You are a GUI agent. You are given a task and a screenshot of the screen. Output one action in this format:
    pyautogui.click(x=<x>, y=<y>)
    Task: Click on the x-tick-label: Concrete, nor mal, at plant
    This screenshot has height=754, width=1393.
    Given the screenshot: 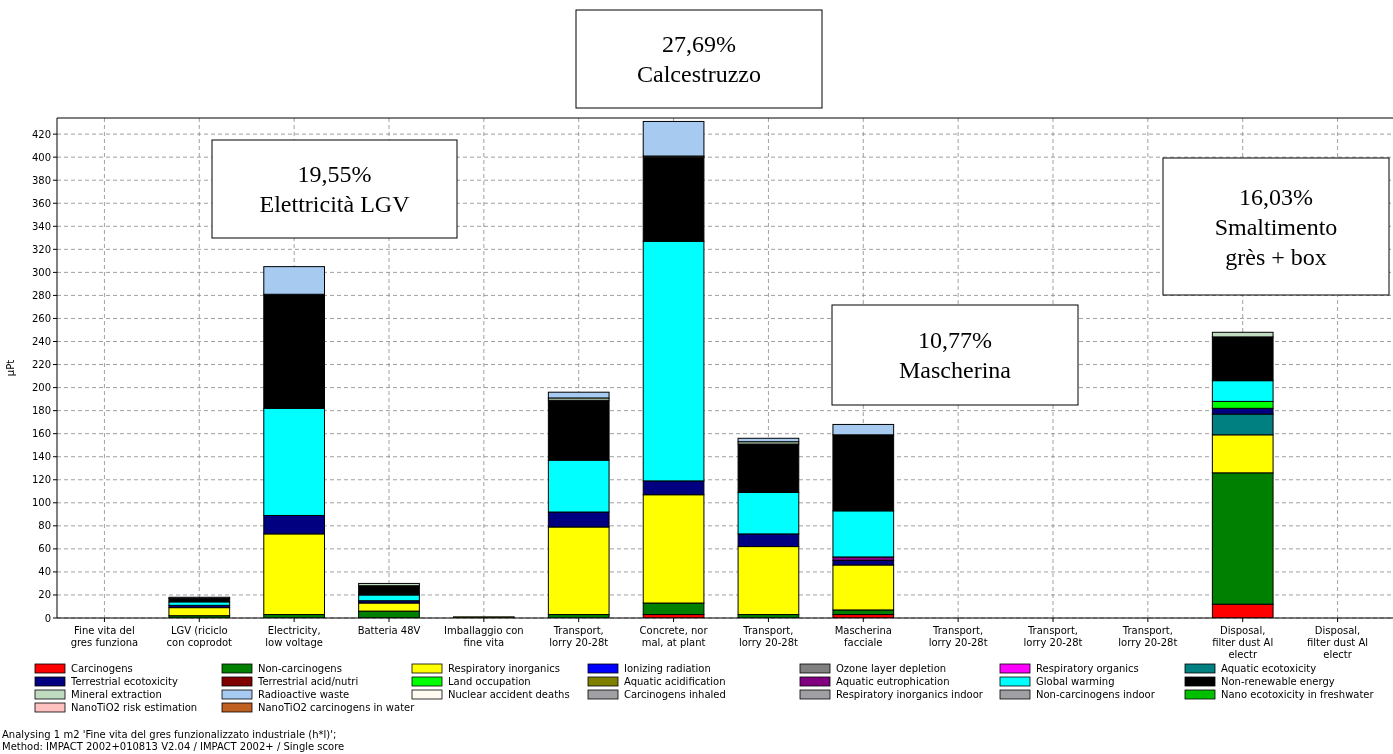 What is the action you would take?
    pyautogui.click(x=674, y=636)
    